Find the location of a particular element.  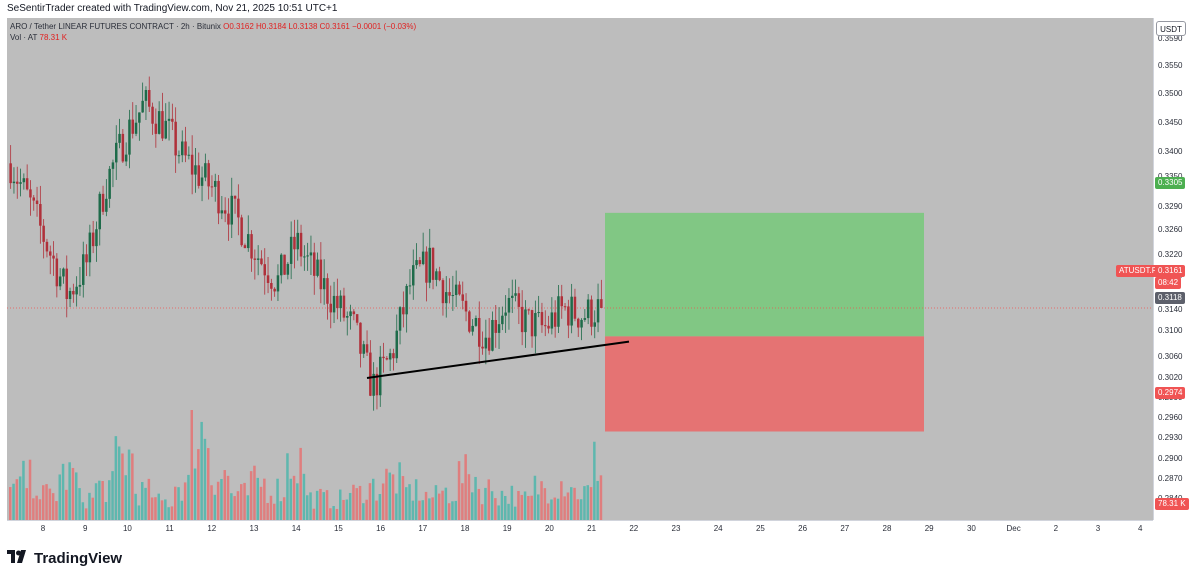

tradingview-brand: TradingView is located at coordinates (64, 558).